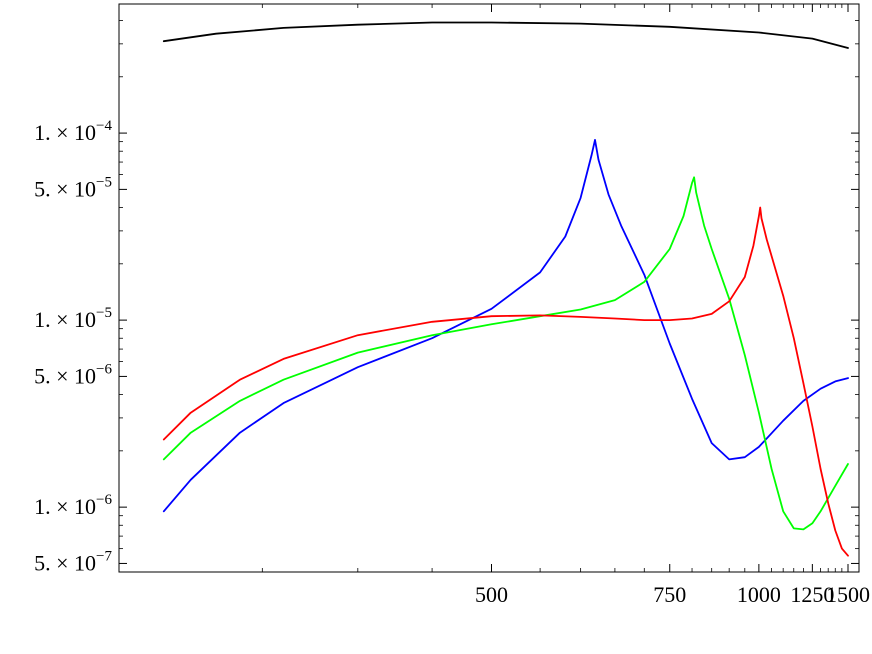 This screenshot has width=872, height=654. I want to click on y-tick-label: 5. × 10−7, so click(73, 561).